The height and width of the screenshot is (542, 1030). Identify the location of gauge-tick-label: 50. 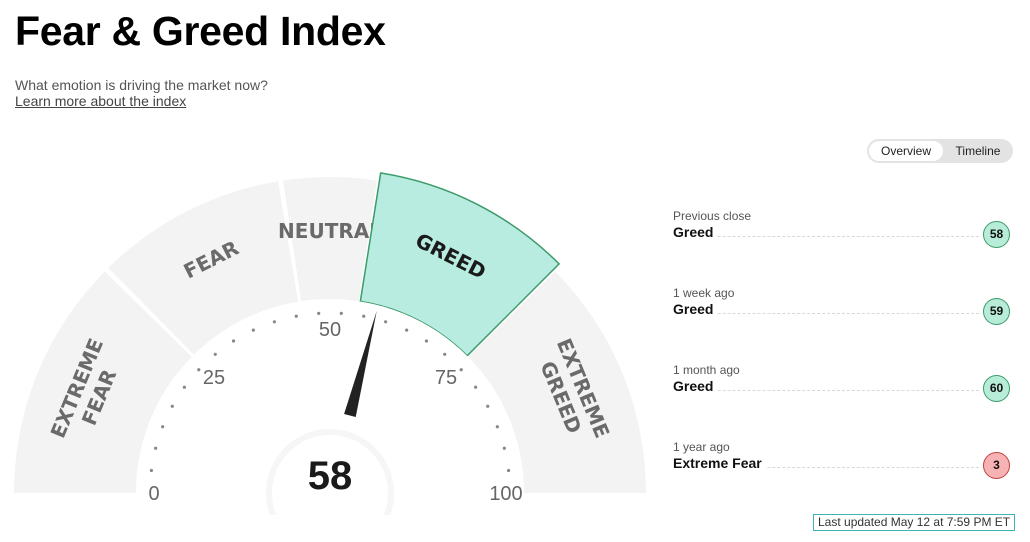
(330, 330).